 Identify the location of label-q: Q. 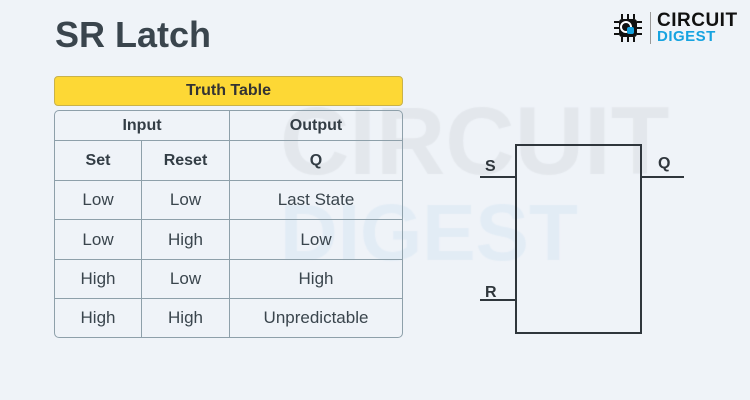
(664, 163).